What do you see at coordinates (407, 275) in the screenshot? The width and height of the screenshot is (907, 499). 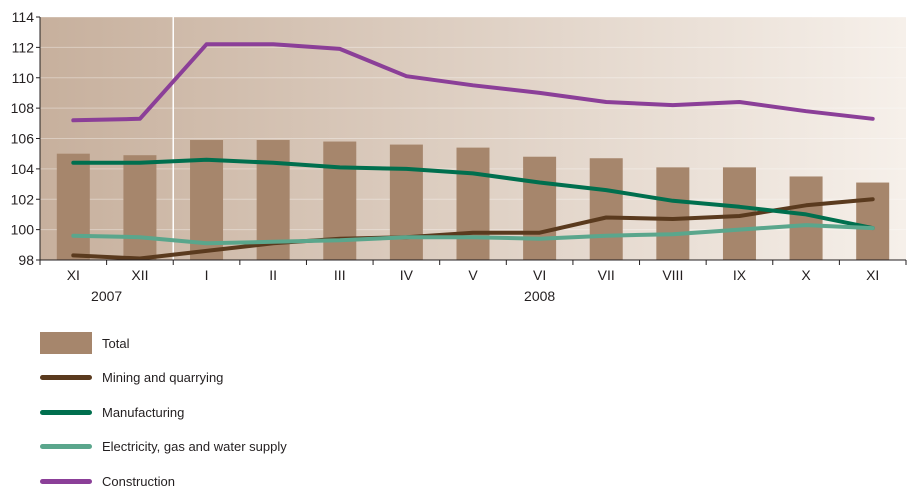 I see `x-tick-label: IV` at bounding box center [407, 275].